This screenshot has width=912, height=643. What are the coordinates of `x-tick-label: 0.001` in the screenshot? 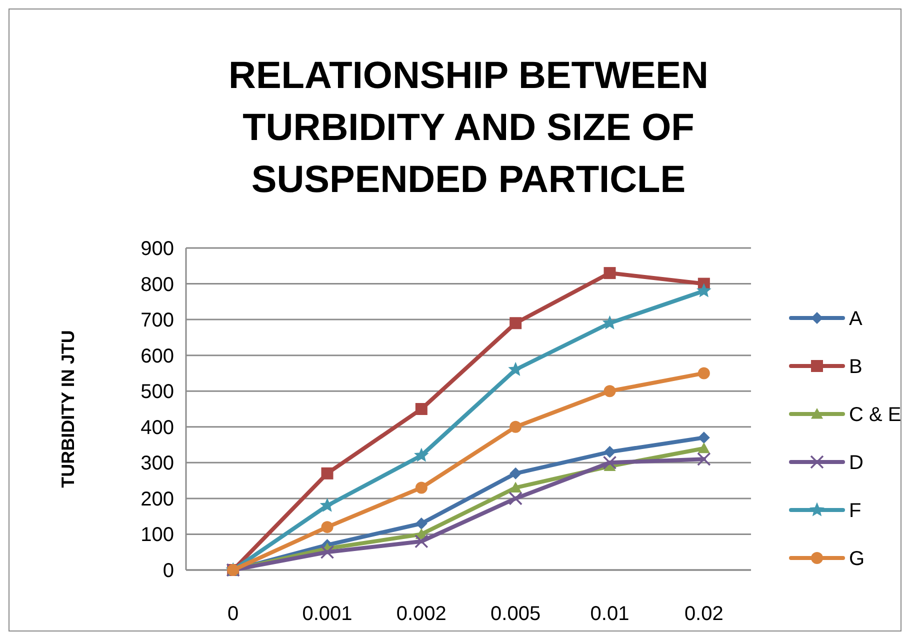 It's located at (327, 614).